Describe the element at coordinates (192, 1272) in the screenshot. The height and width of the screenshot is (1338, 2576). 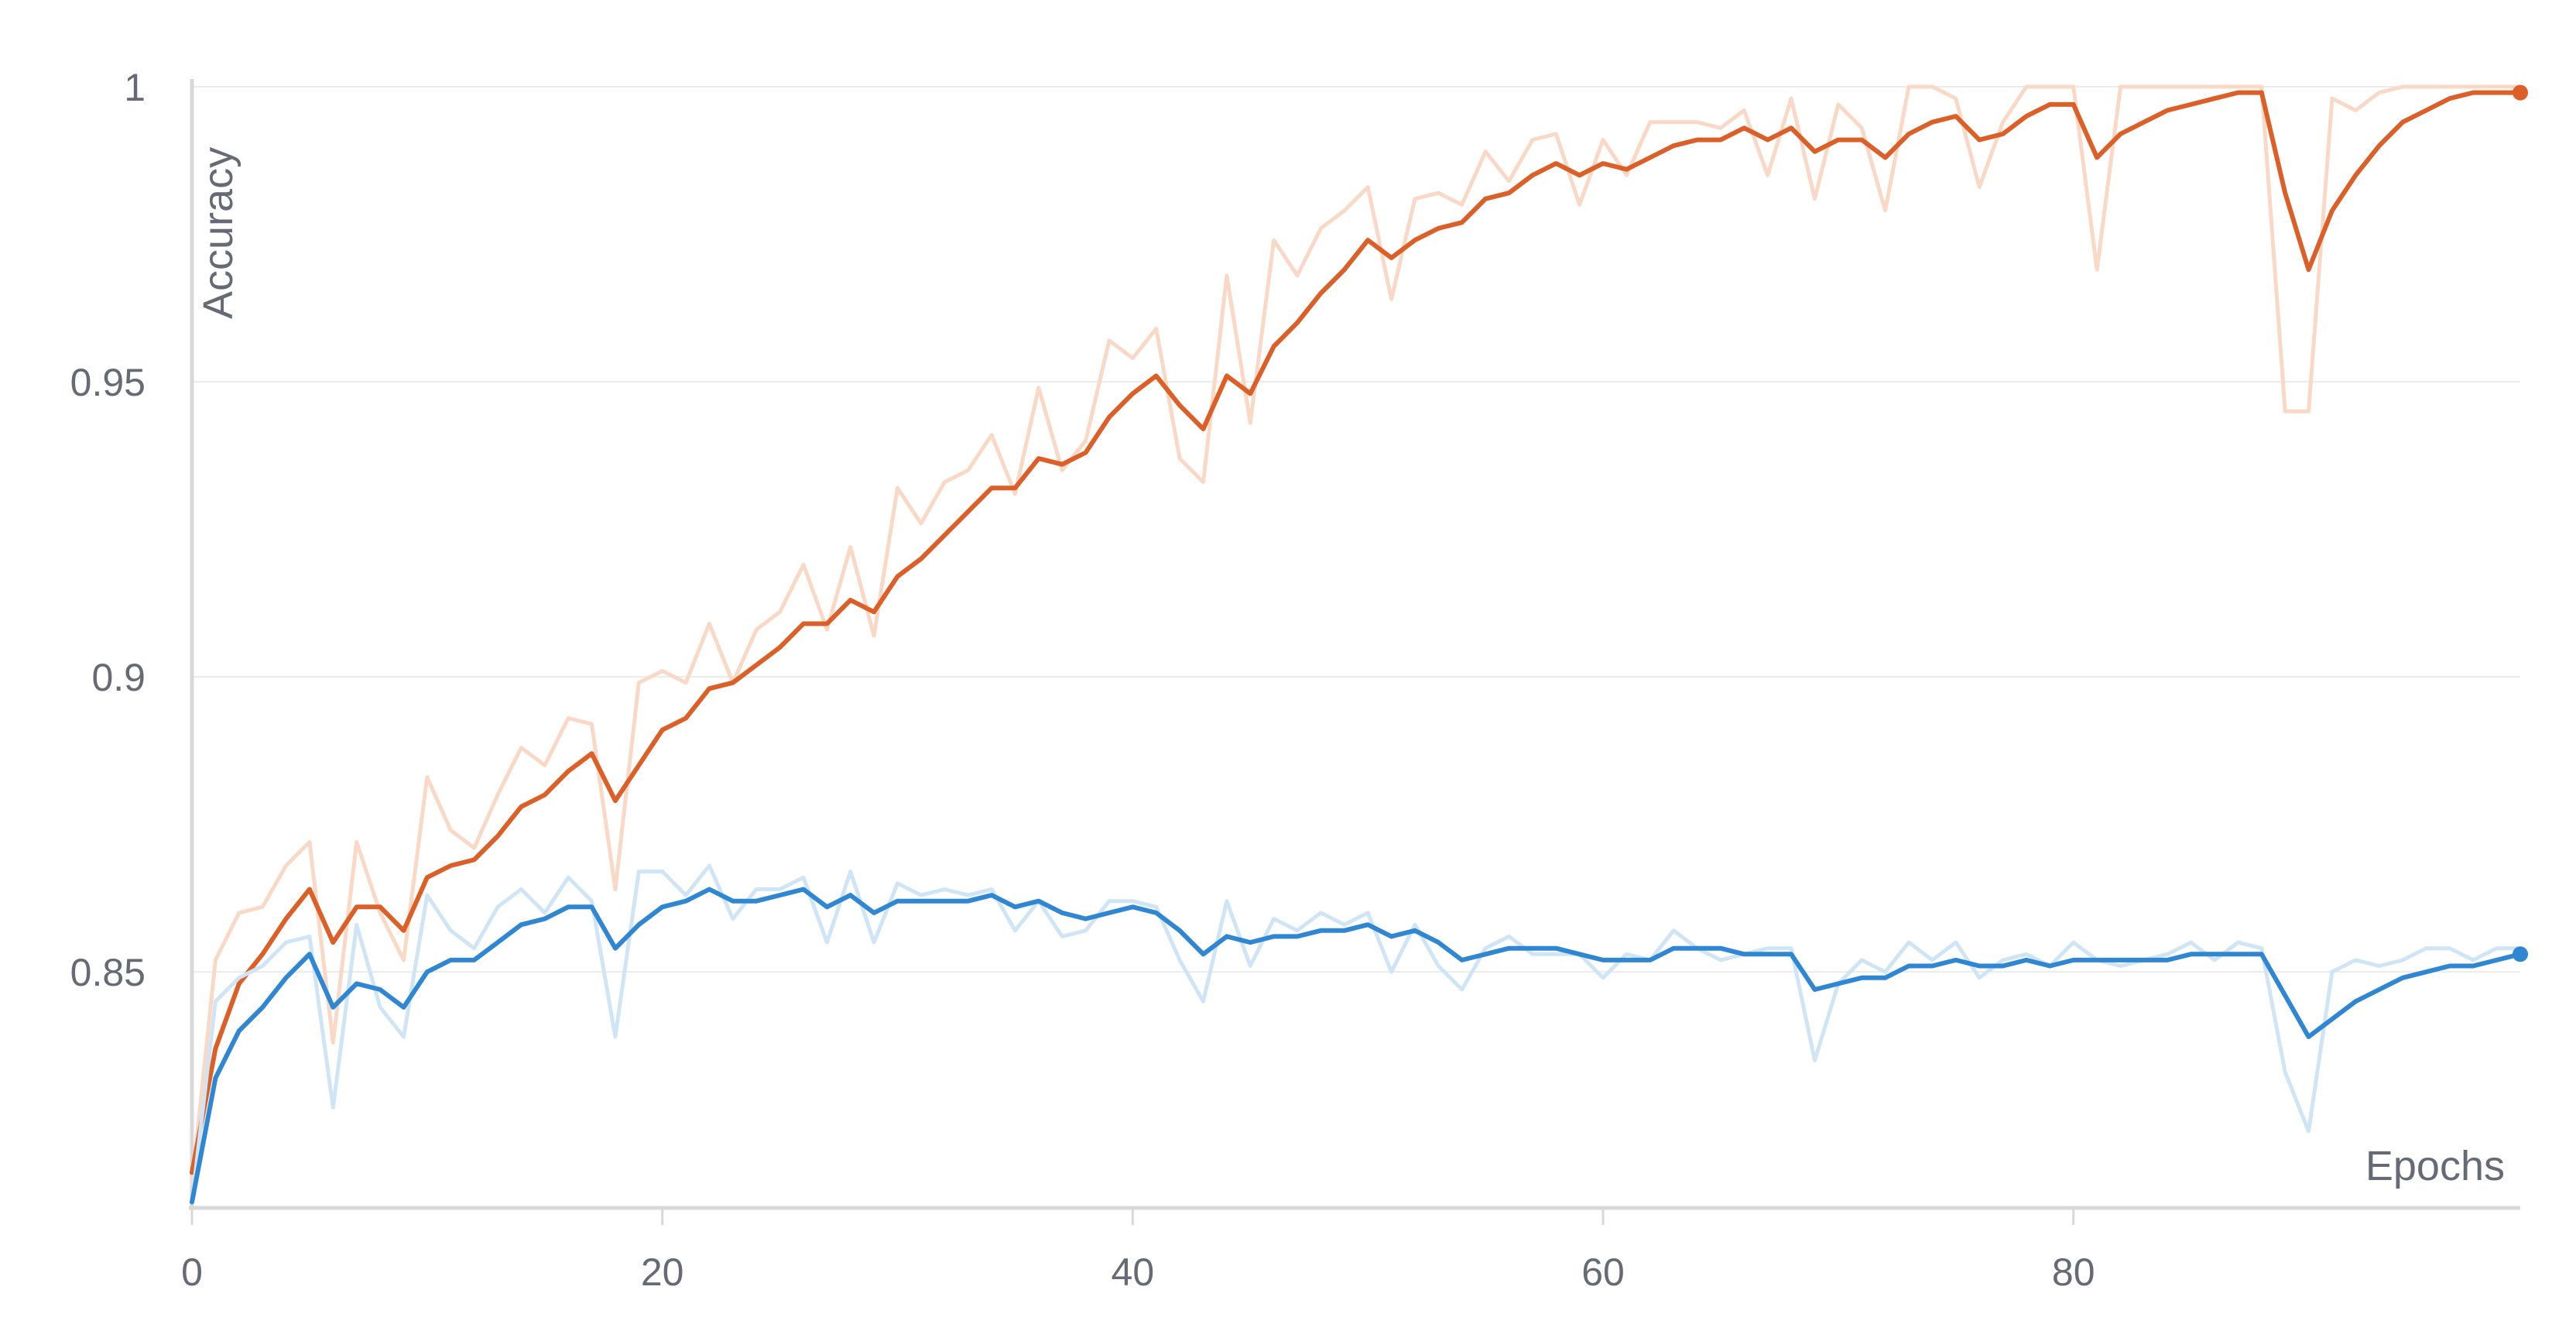
I see `x-tick-label: 0` at that location.